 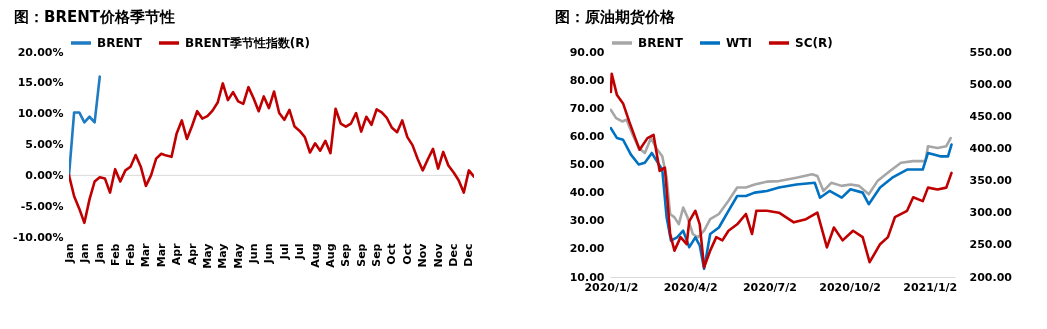 I want to click on y-tick-label: 5.00%, so click(x=44, y=144).